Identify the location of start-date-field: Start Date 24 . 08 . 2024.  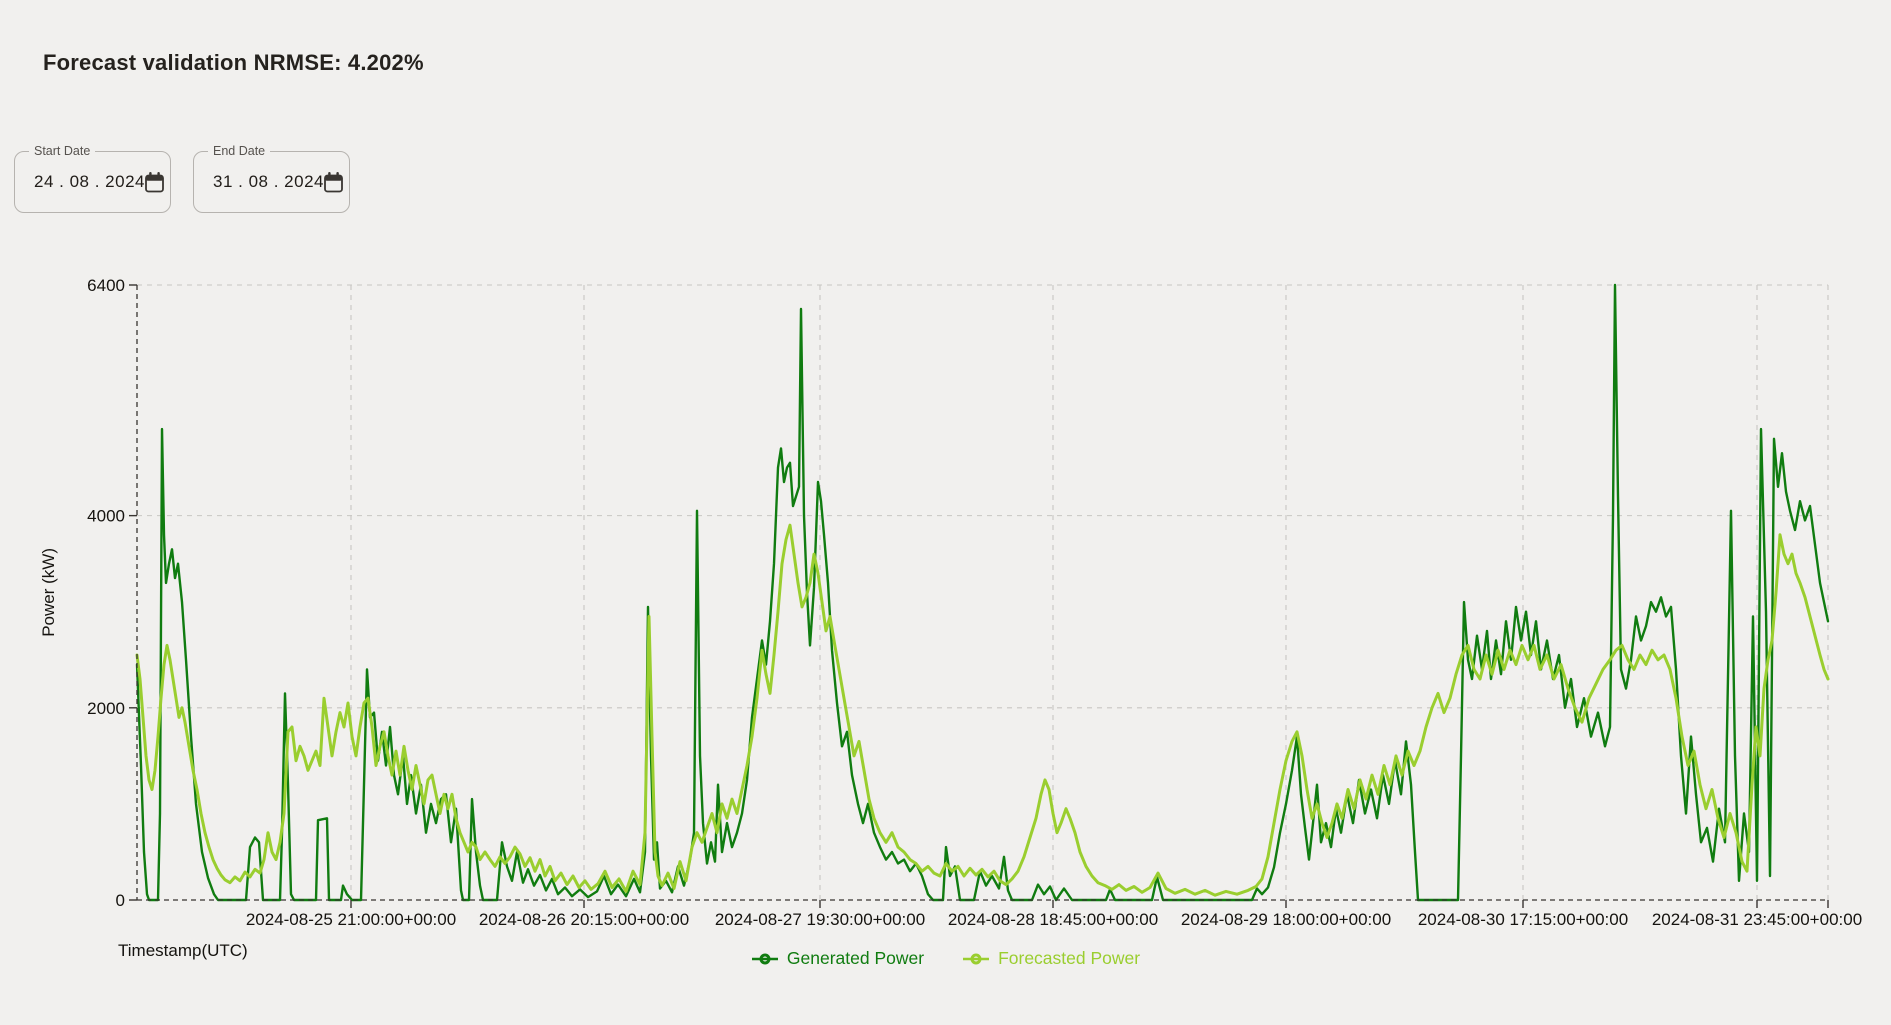
(92, 178).